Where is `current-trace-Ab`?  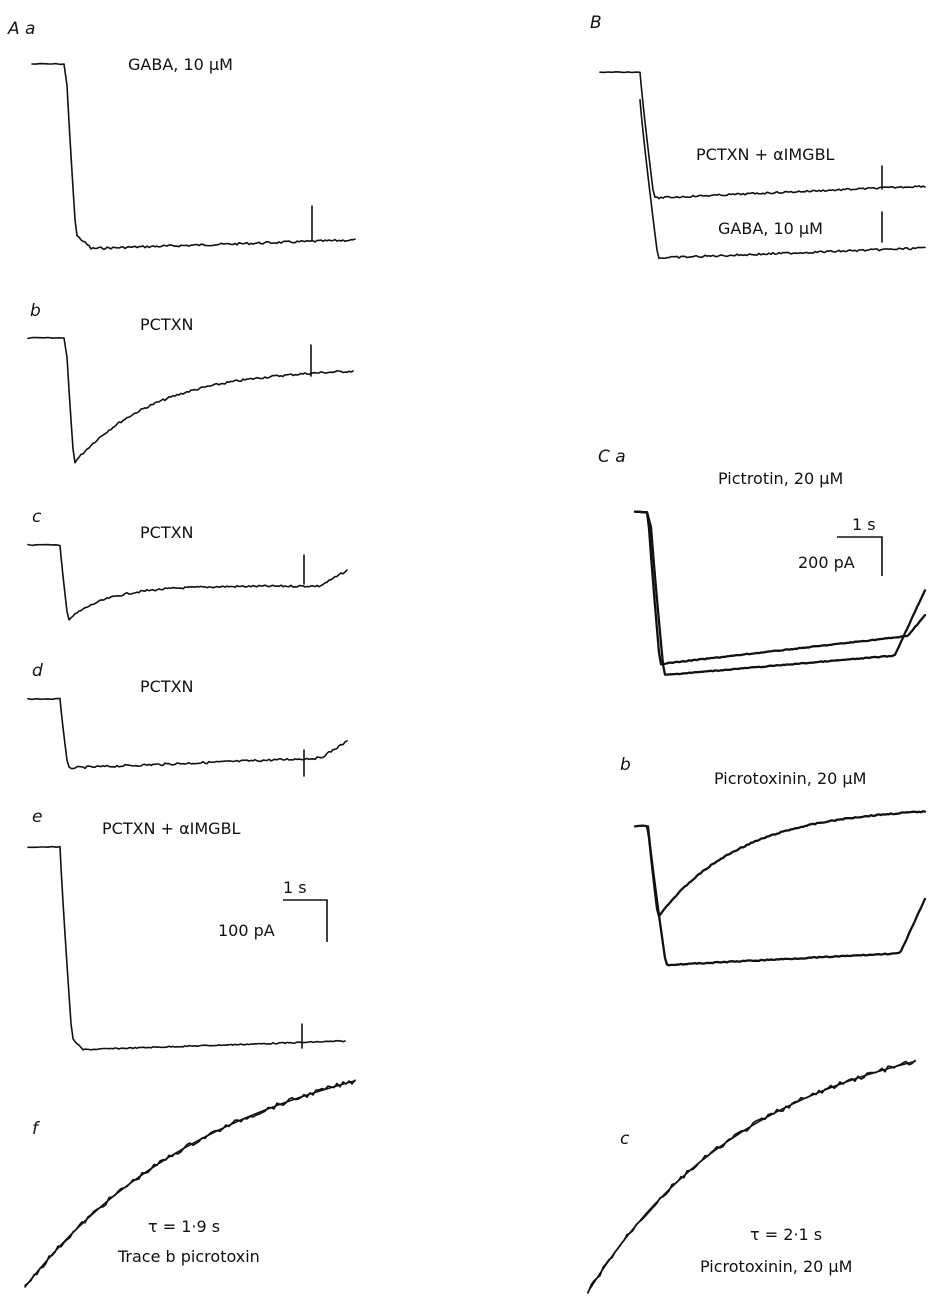 current-trace-Ab is located at coordinates (190, 400).